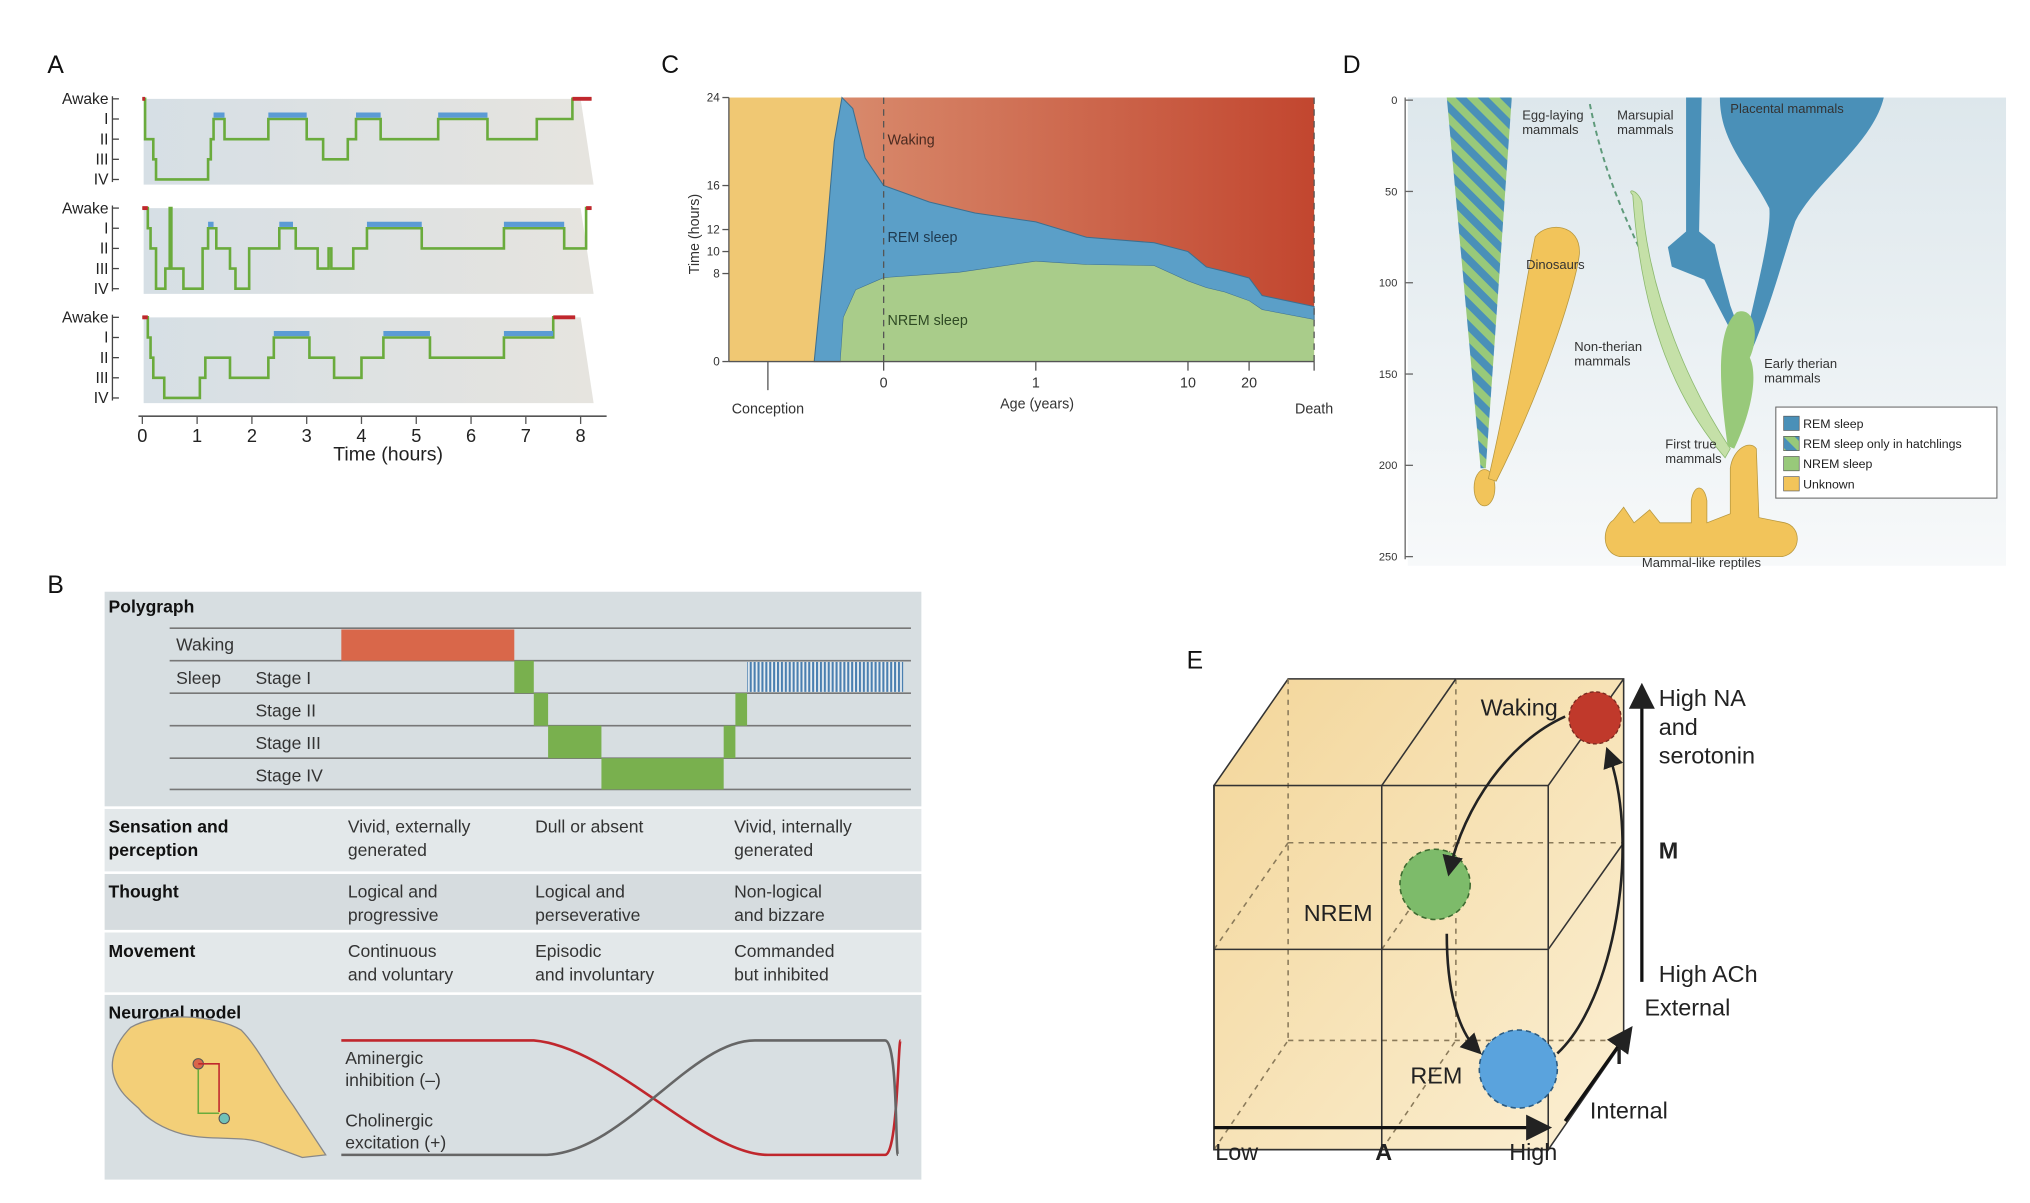  Describe the element at coordinates (1829, 484) in the screenshot. I see `legend-label: Unknown` at that location.